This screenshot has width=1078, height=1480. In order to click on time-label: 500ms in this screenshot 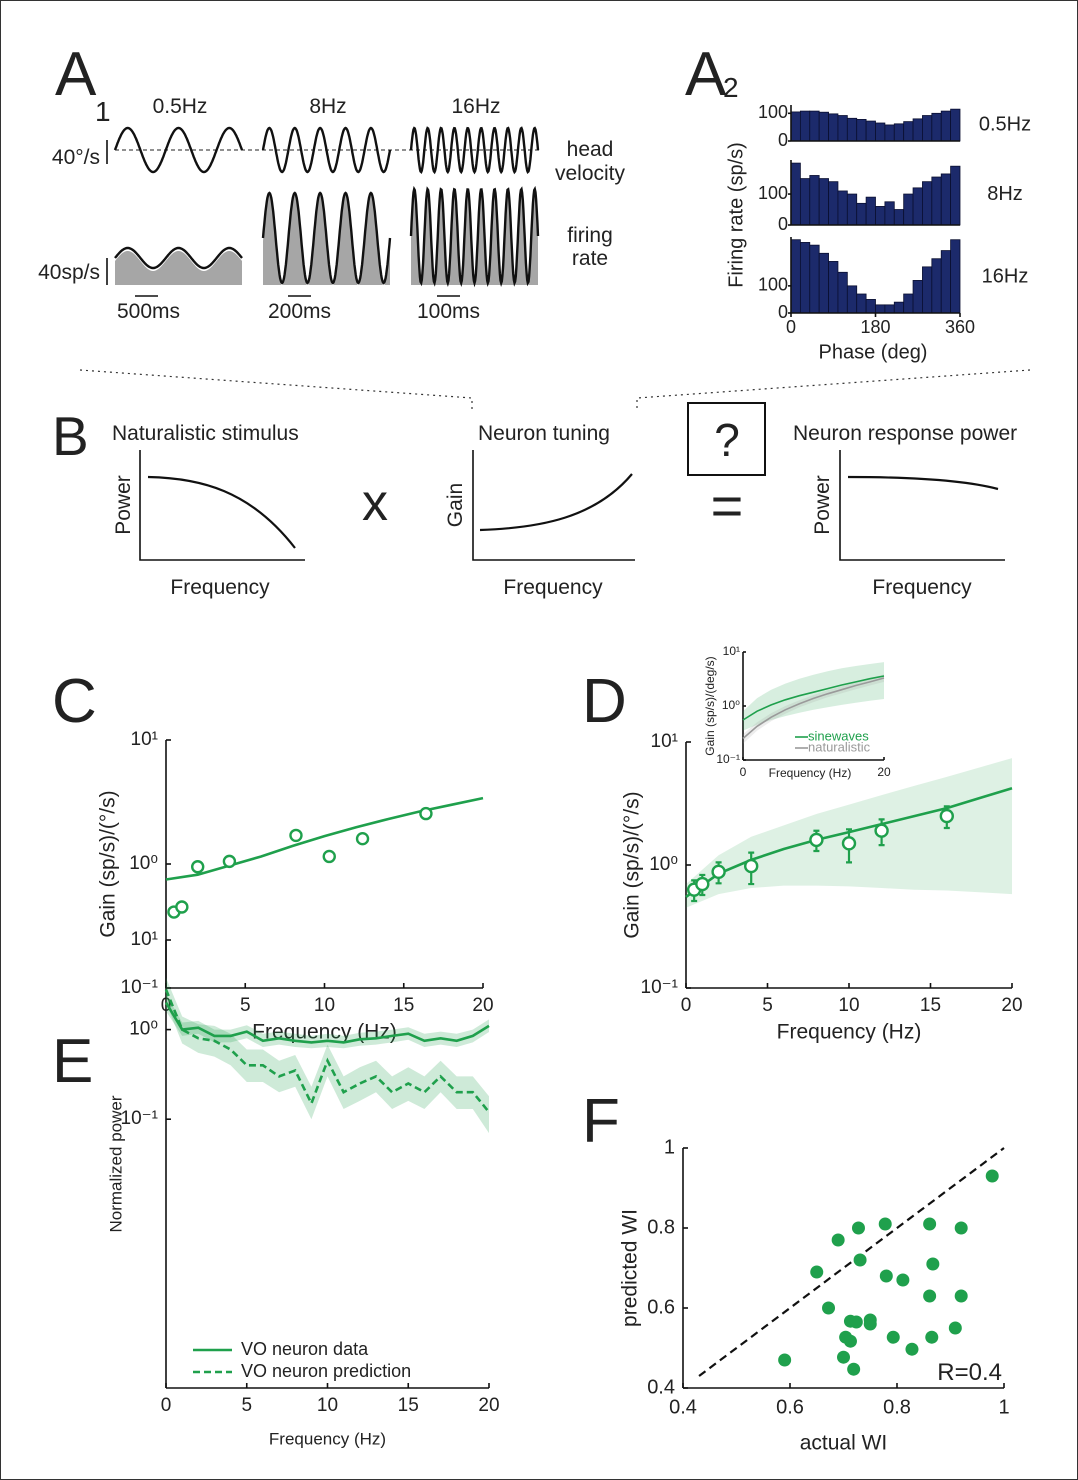, I will do `click(148, 311)`.